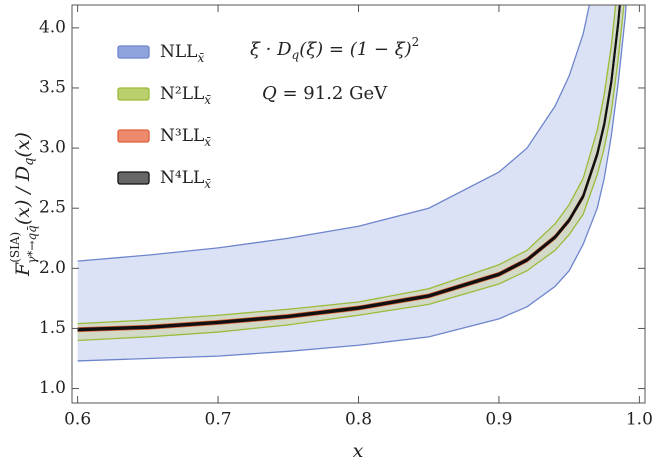 The height and width of the screenshot is (469, 654). Describe the element at coordinates (178, 52) in the screenshot. I see `legend-name: NLL` at that location.